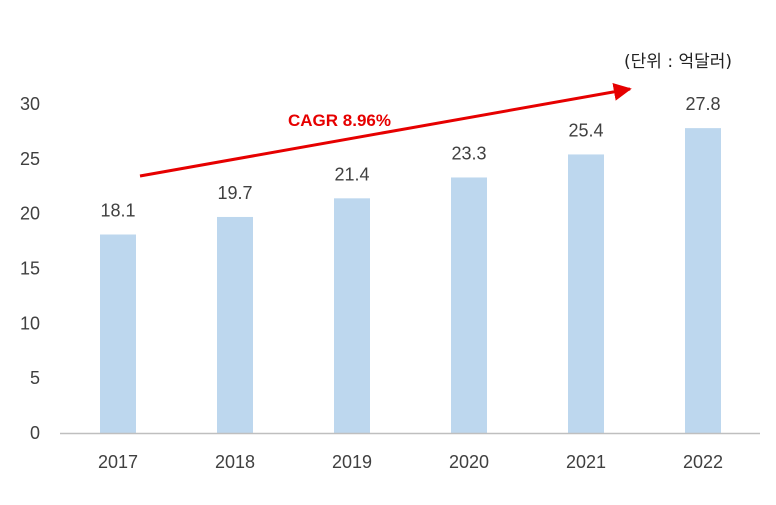 The width and height of the screenshot is (776, 505). What do you see at coordinates (469, 305) in the screenshot?
I see `bar-2020` at bounding box center [469, 305].